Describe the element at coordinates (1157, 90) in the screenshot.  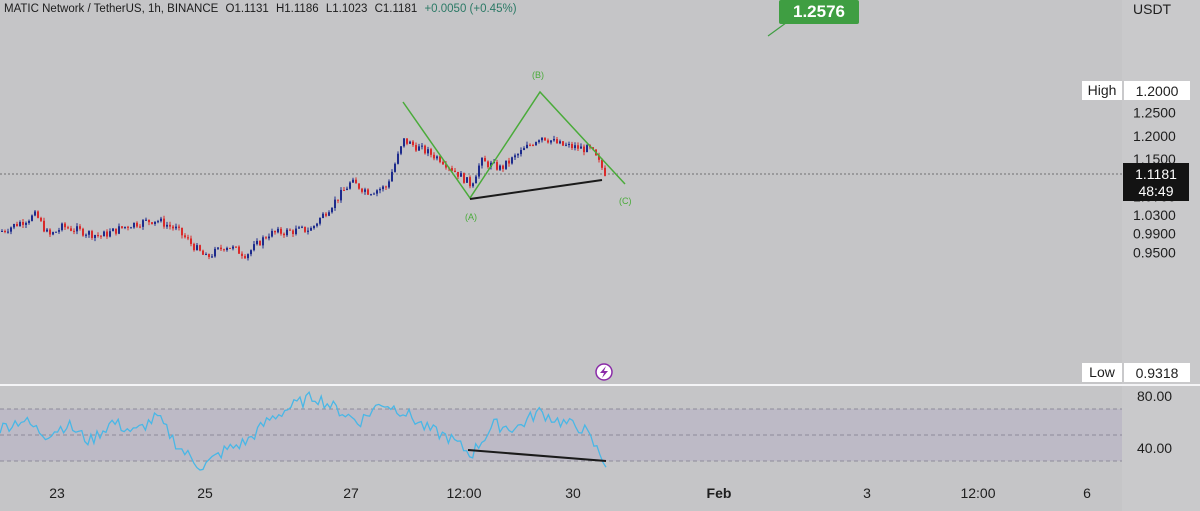
I see `high-value-tag` at that location.